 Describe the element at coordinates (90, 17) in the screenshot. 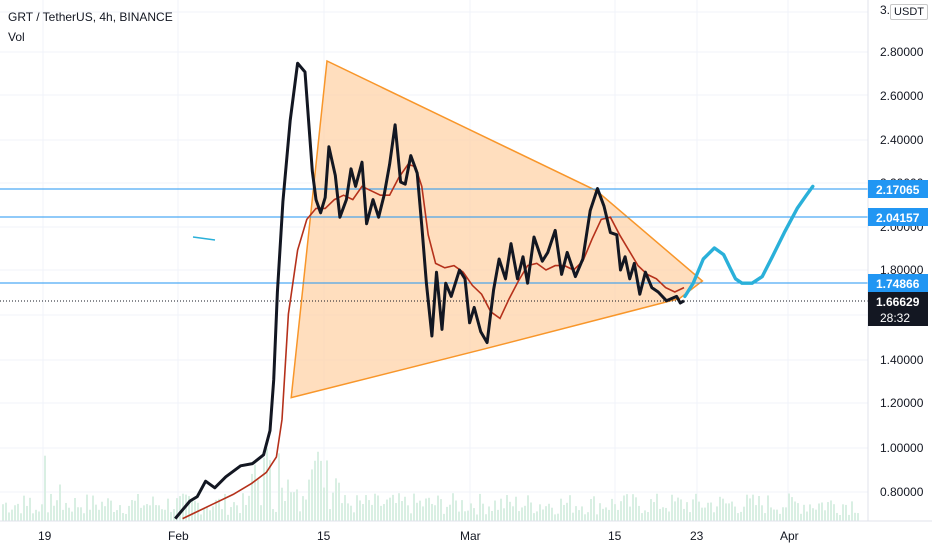

I see `symbol-title: GRT / TetherUS, 4h, BINANCE` at that location.